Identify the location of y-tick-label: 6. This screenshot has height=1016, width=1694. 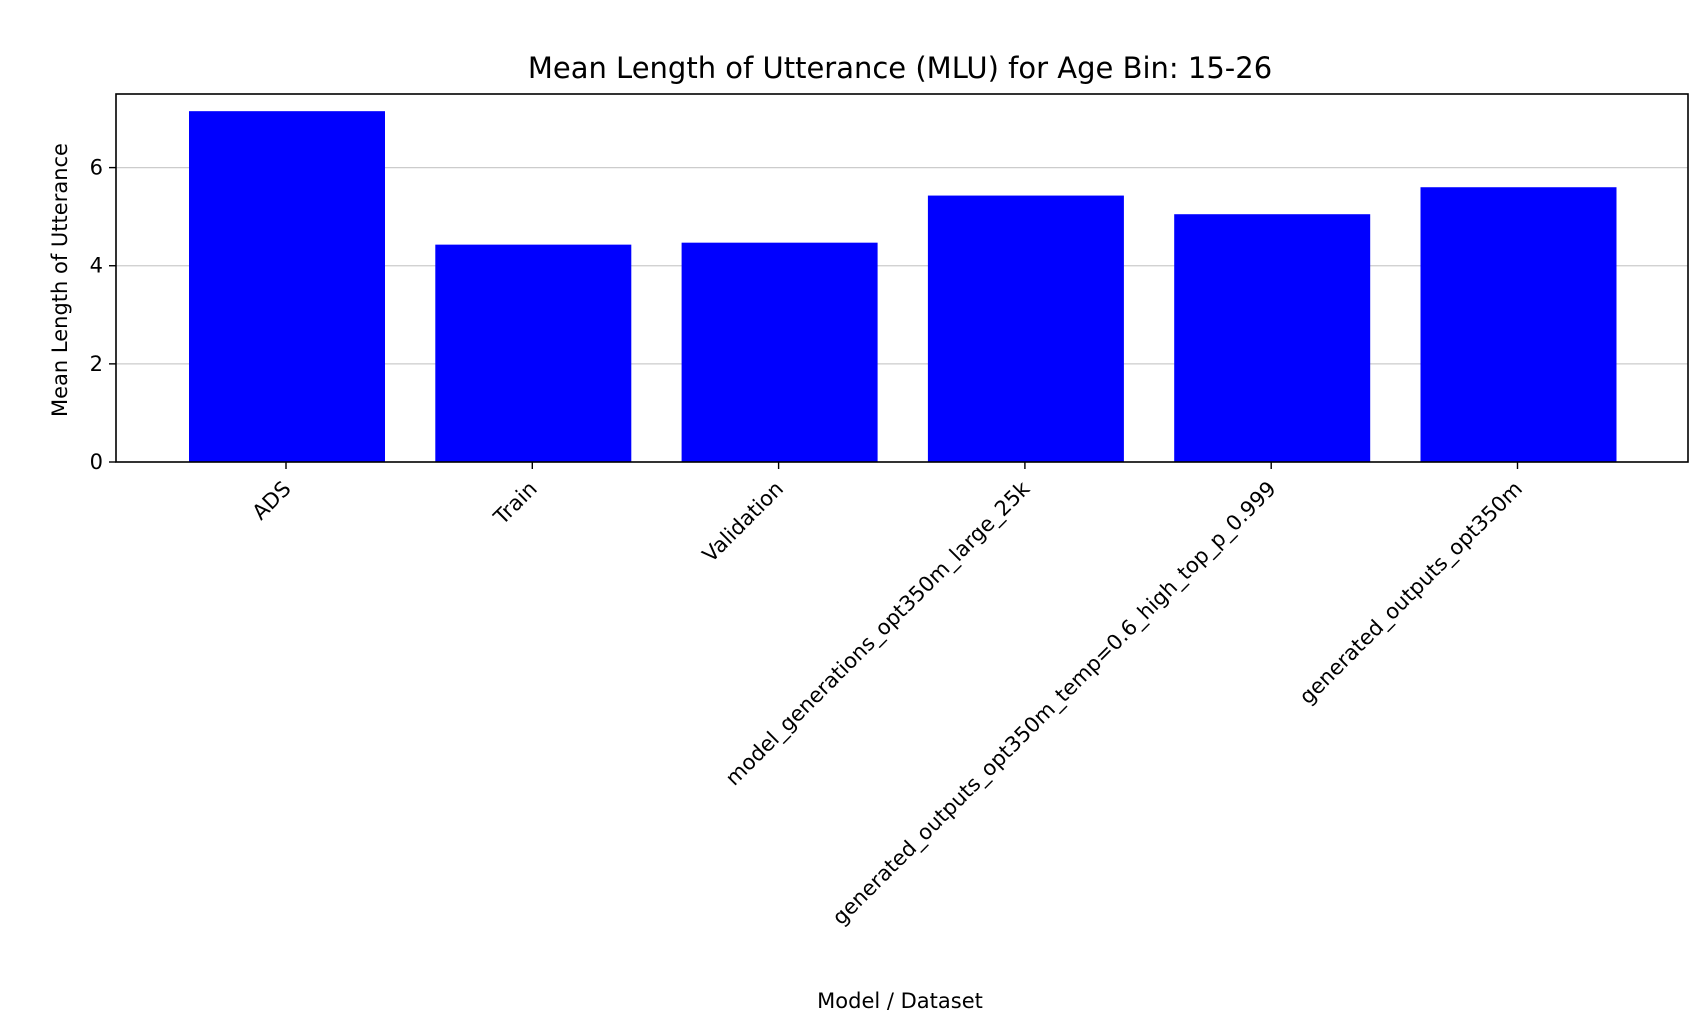
(96, 168).